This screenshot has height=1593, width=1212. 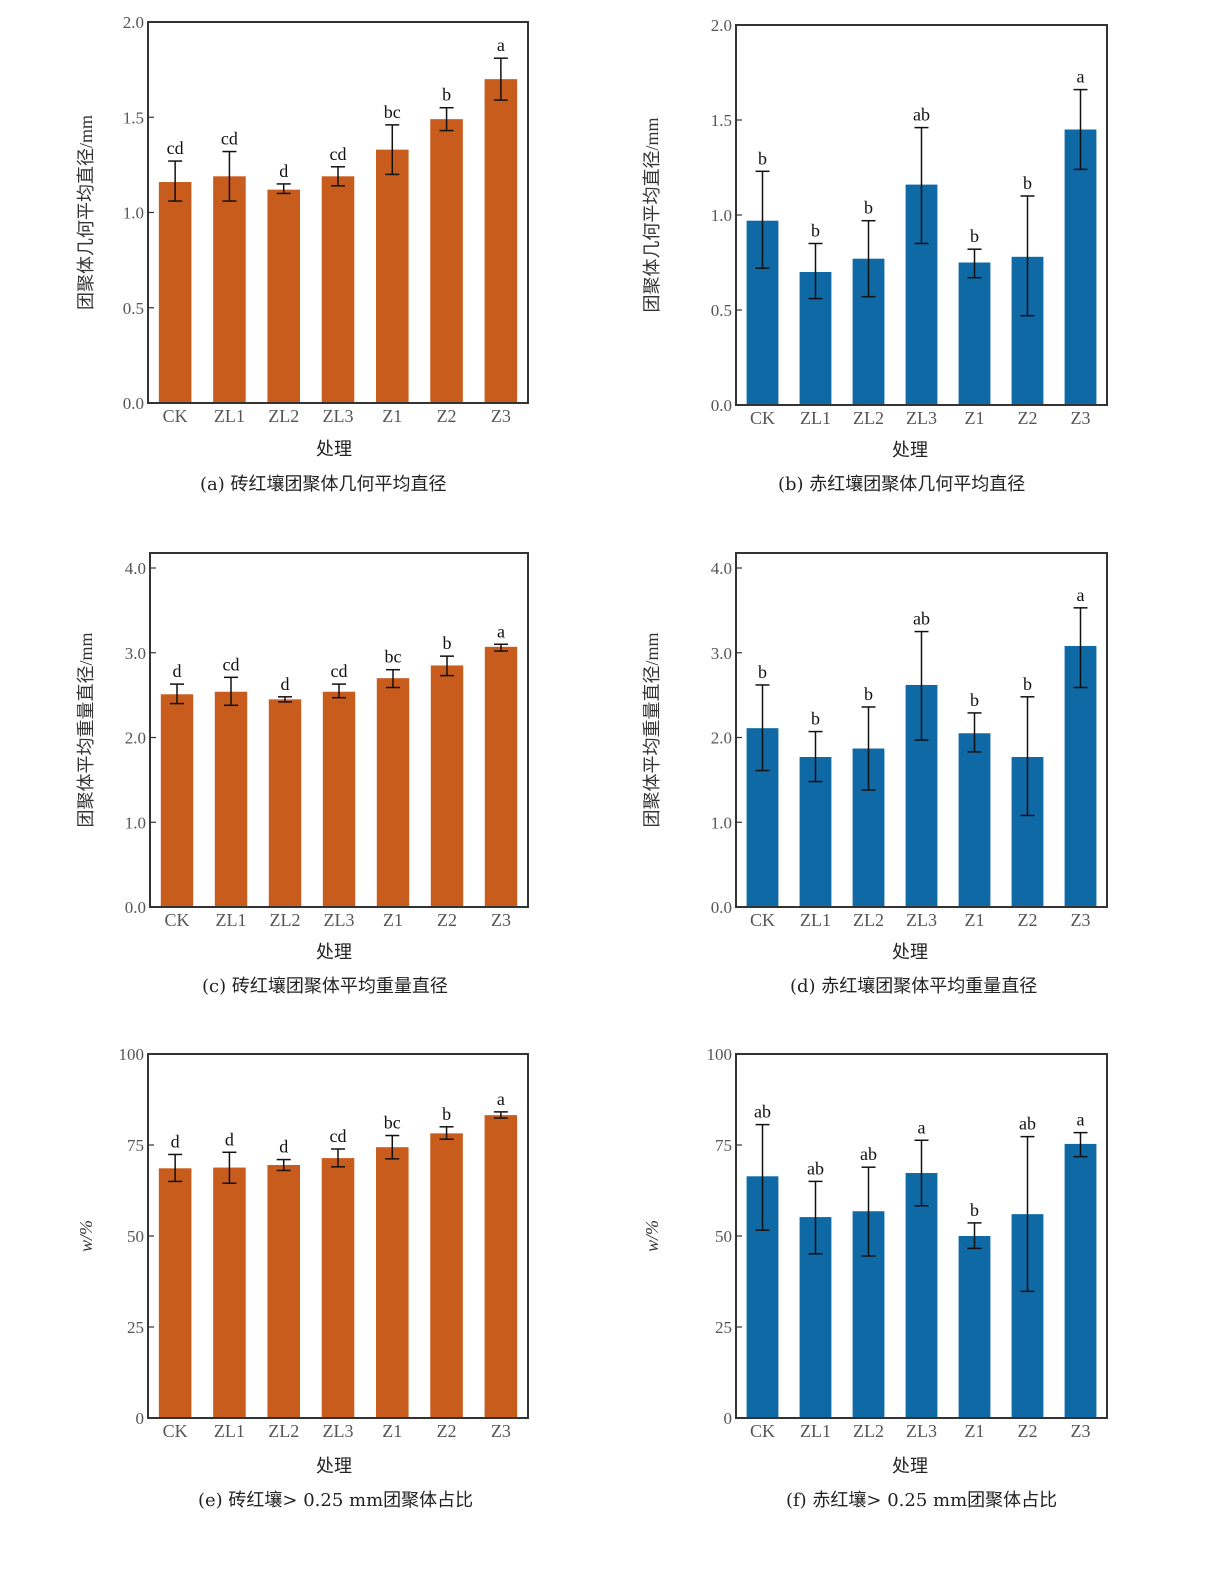 I want to click on x-axis-title-d: 处理, so click(x=910, y=952).